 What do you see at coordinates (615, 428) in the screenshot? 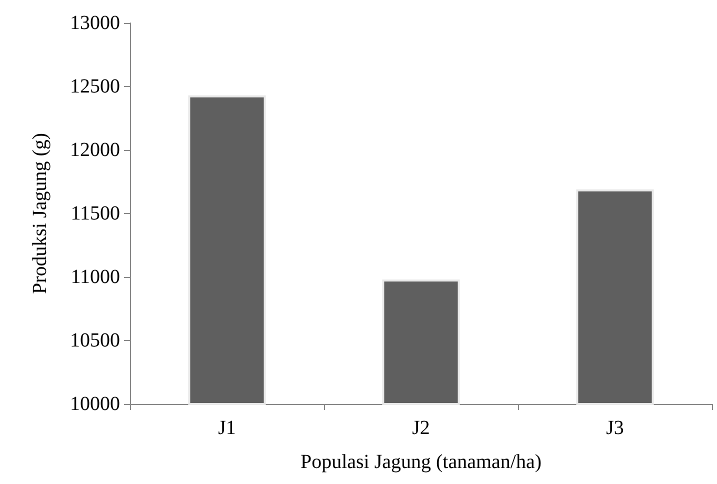
I see `x-tick-label: J3` at bounding box center [615, 428].